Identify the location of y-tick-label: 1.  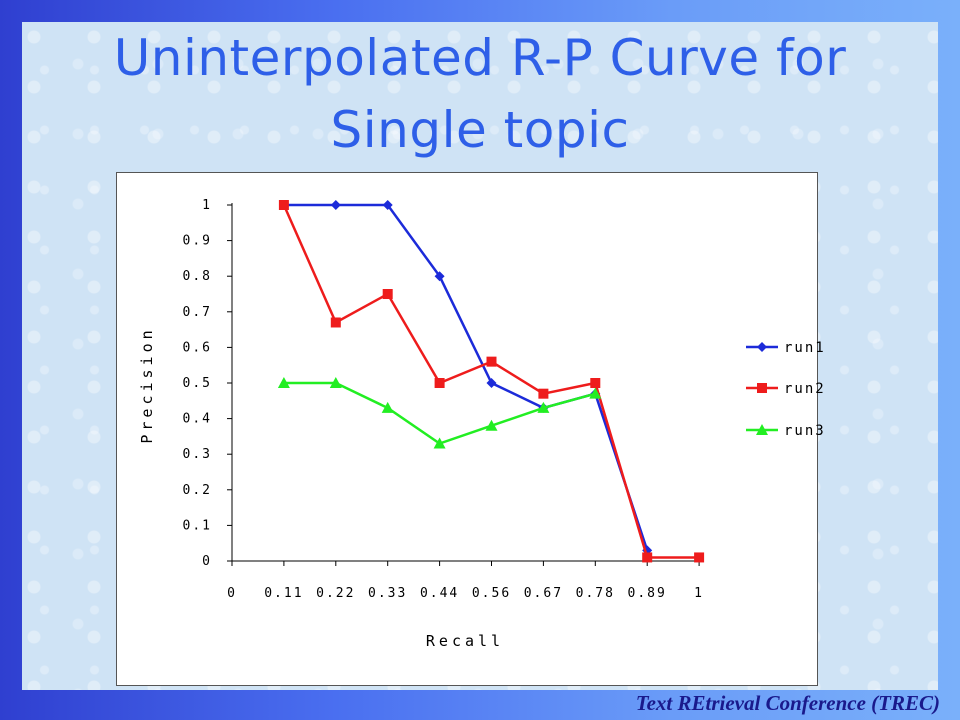
(207, 205).